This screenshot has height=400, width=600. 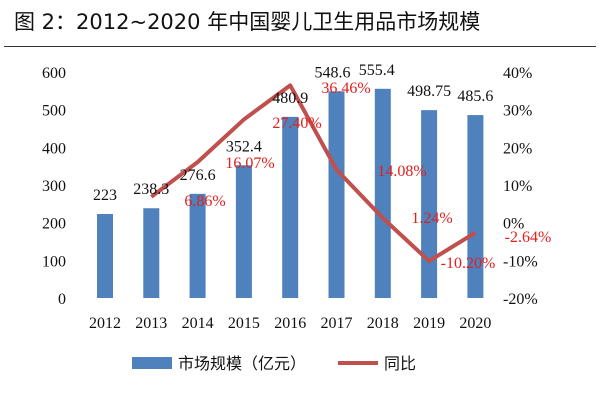 I want to click on legend-swatch-bar, so click(x=152, y=363).